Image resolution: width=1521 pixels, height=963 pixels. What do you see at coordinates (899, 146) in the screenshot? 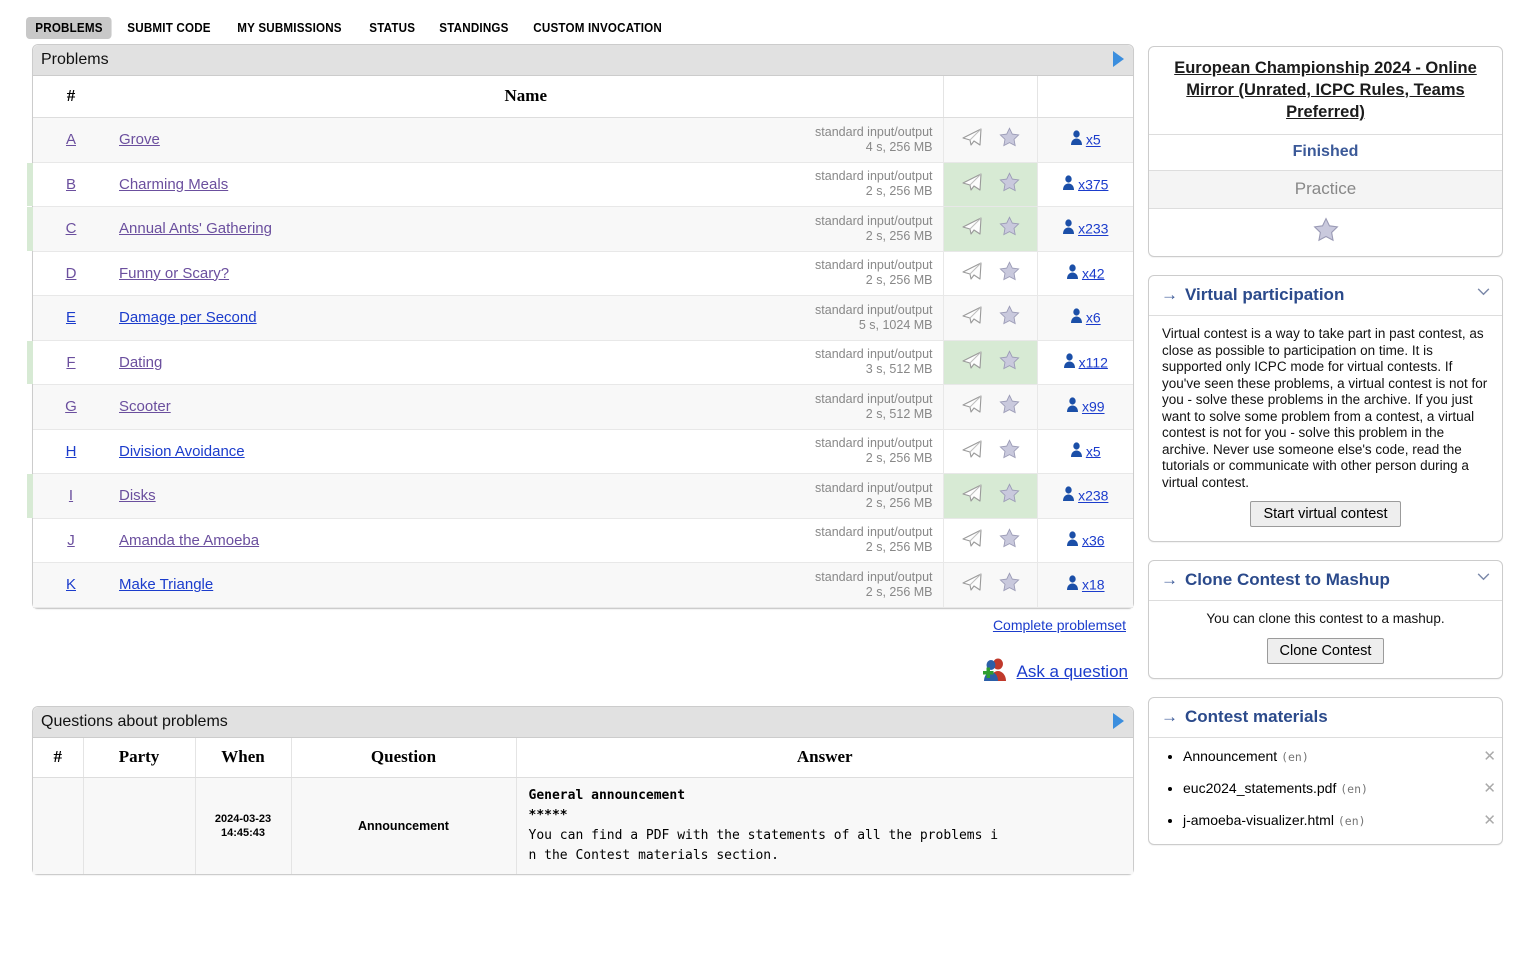
I see `problem-time-memory: 4 s, 256 MB` at bounding box center [899, 146].